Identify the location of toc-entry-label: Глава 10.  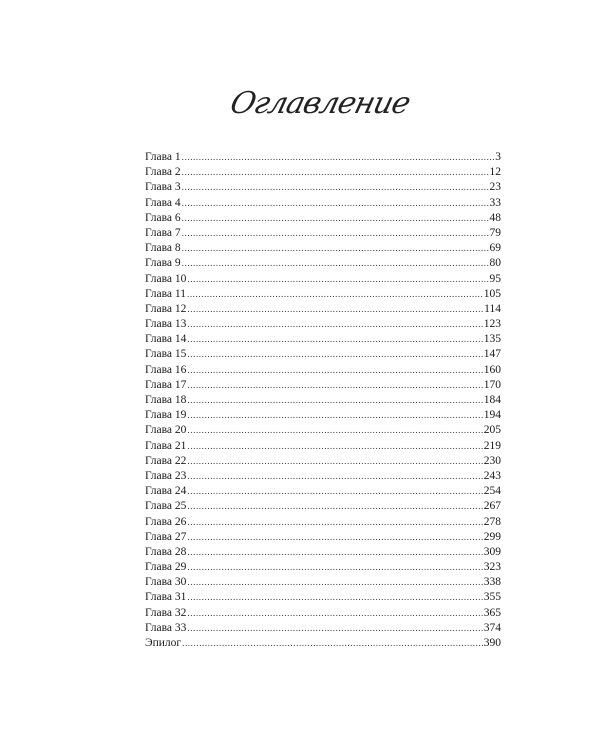
(166, 278).